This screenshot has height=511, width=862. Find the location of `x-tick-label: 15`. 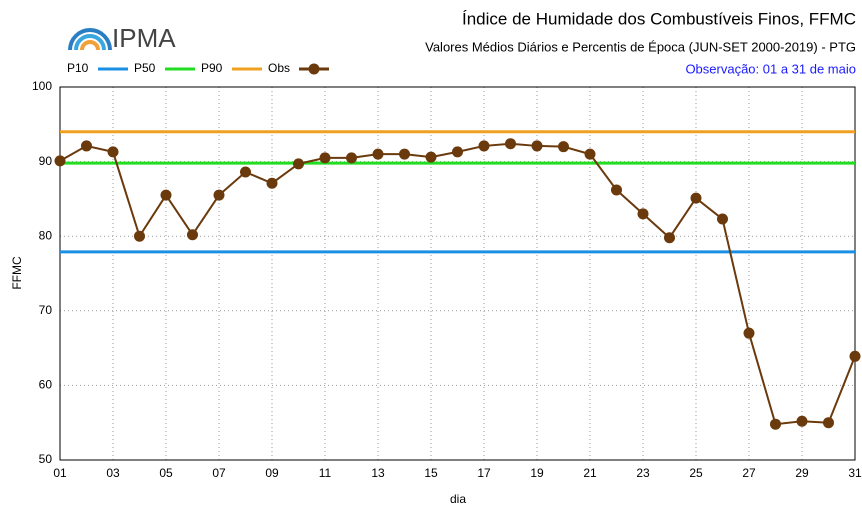

x-tick-label: 15 is located at coordinates (431, 473).